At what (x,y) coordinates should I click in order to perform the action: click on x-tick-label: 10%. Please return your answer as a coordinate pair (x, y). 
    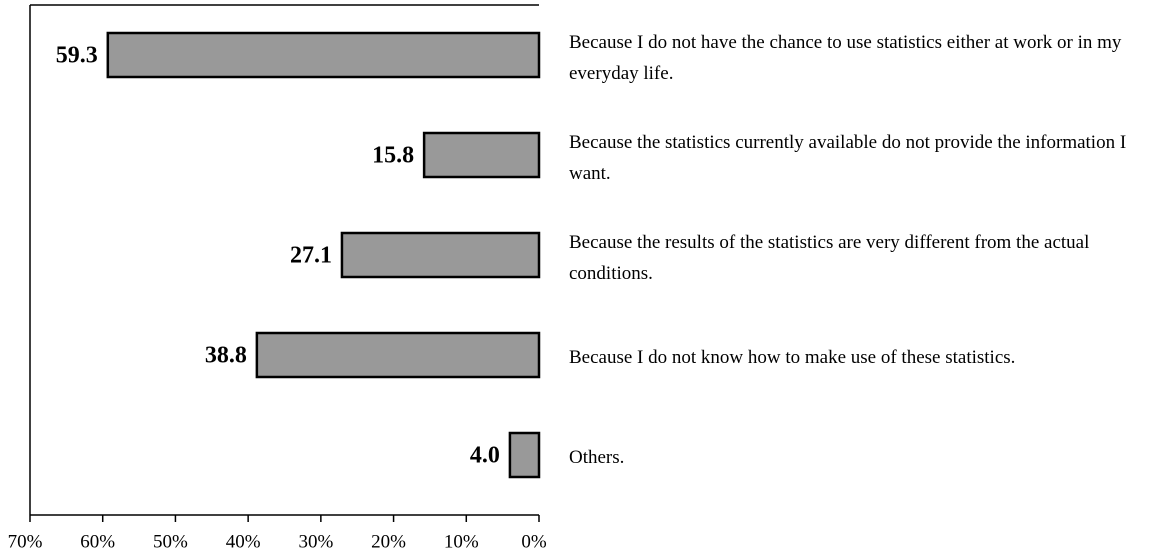
    Looking at the image, I should click on (461, 541).